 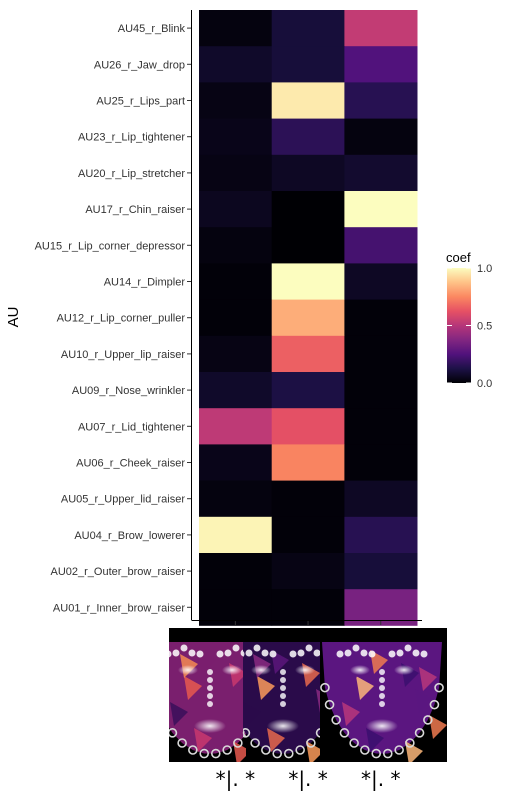 What do you see at coordinates (130, 464) in the screenshot?
I see `y-tick-label: AU06_r_Cheek_raiser` at bounding box center [130, 464].